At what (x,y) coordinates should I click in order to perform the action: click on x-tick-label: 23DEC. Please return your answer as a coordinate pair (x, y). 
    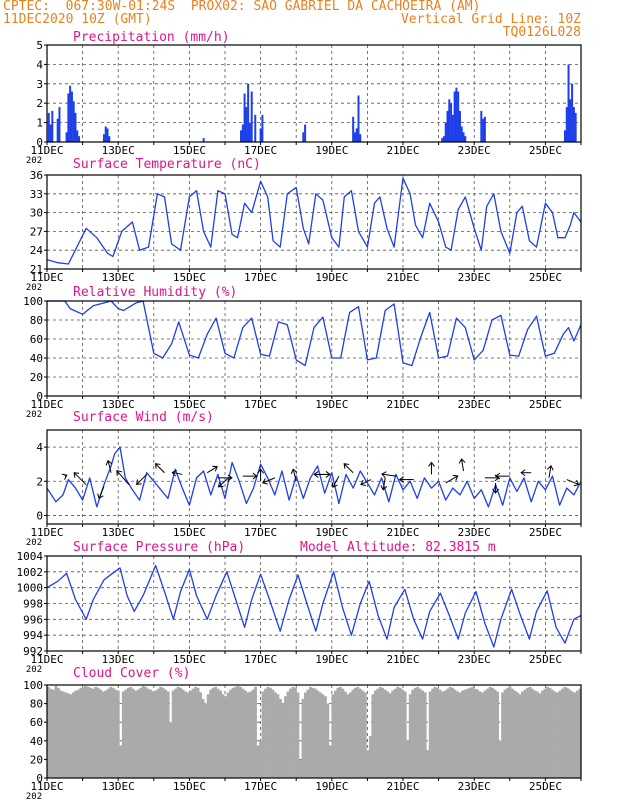
    Looking at the image, I should click on (474, 786).